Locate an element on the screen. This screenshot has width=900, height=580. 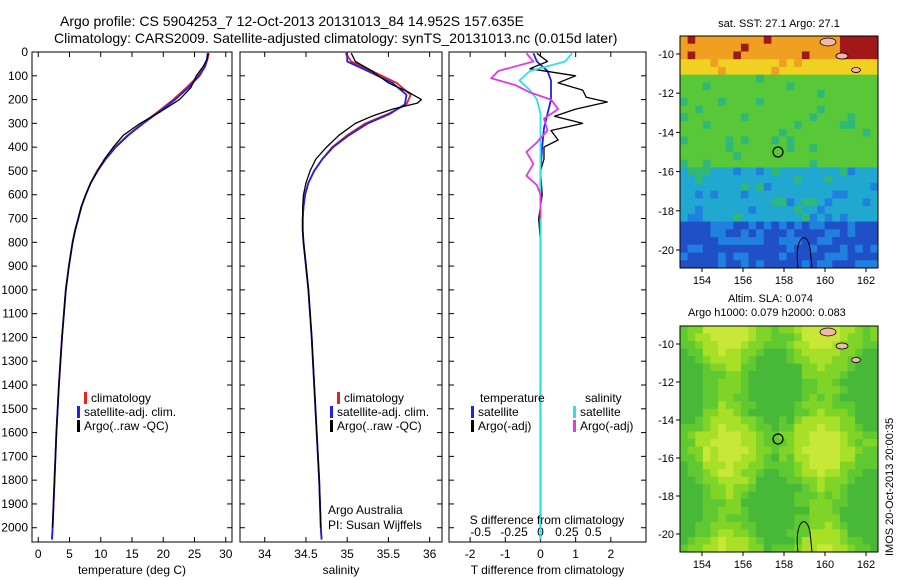
legend-swatch-sal-argo is located at coordinates (574, 426).